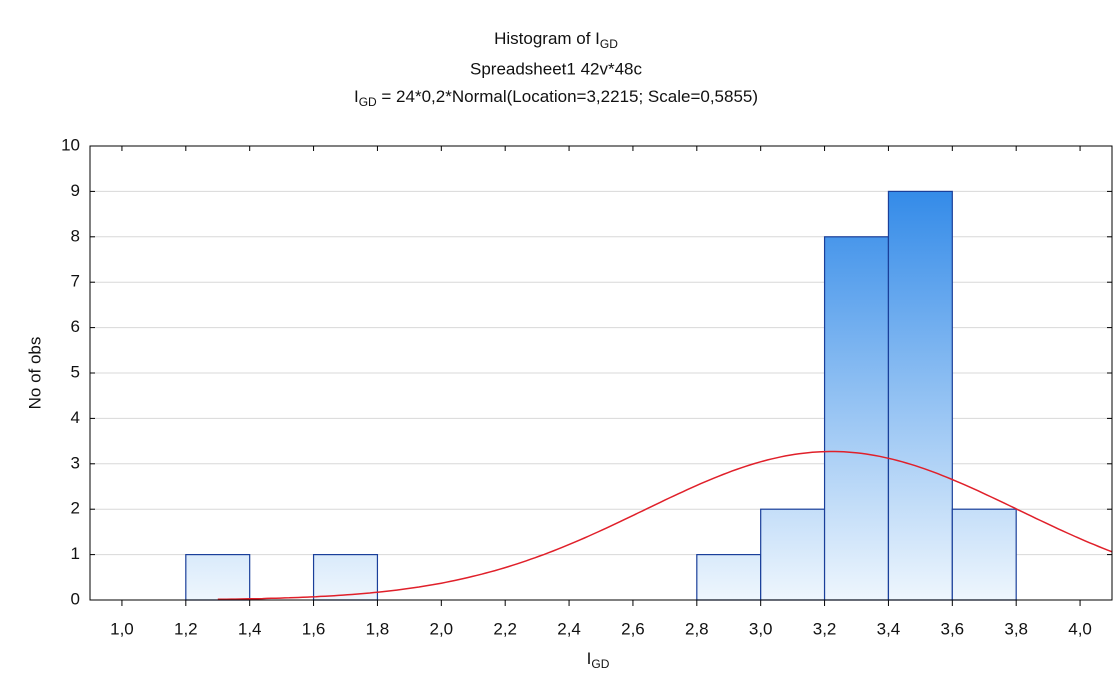  I want to click on y-tick-label: 0, so click(75, 598).